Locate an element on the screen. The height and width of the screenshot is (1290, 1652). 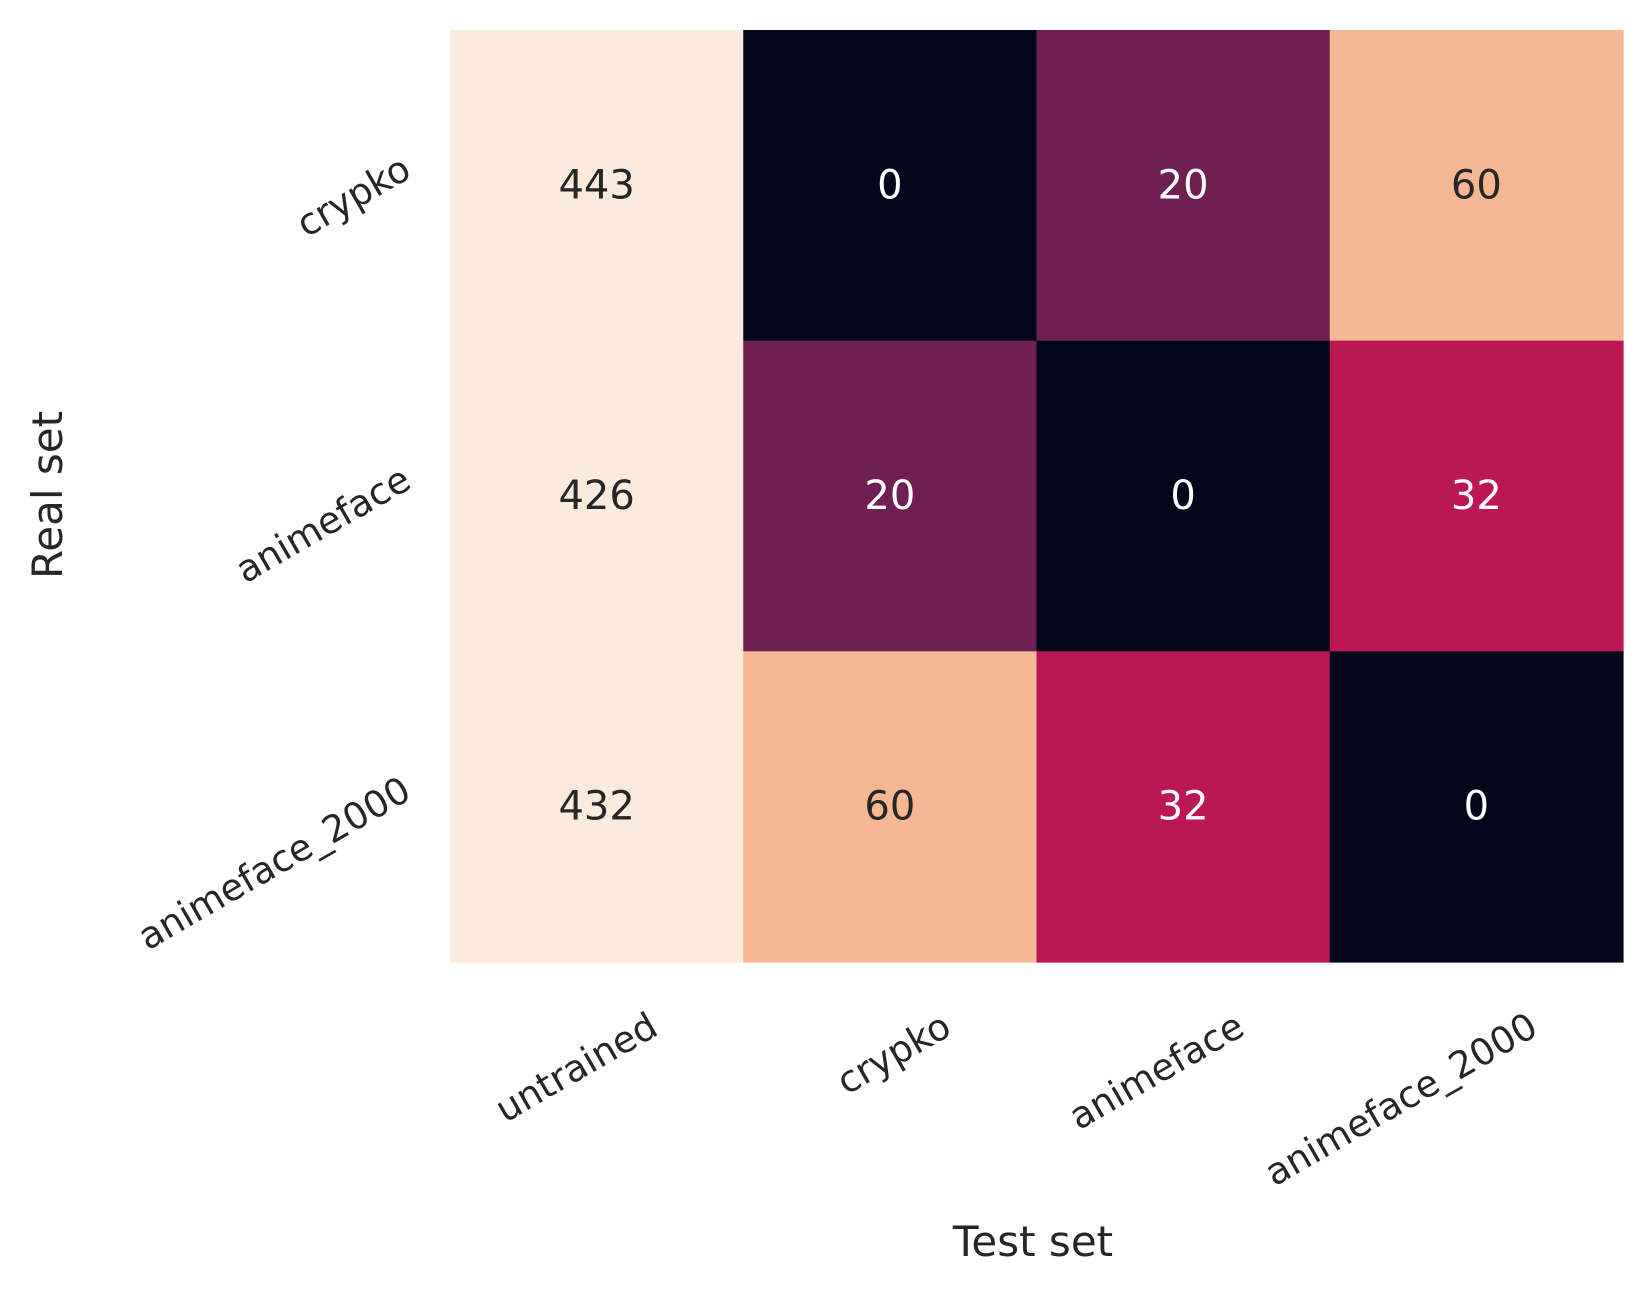
y-tick-labels: crypko animeface animeface_2000 is located at coordinates (274, 553).